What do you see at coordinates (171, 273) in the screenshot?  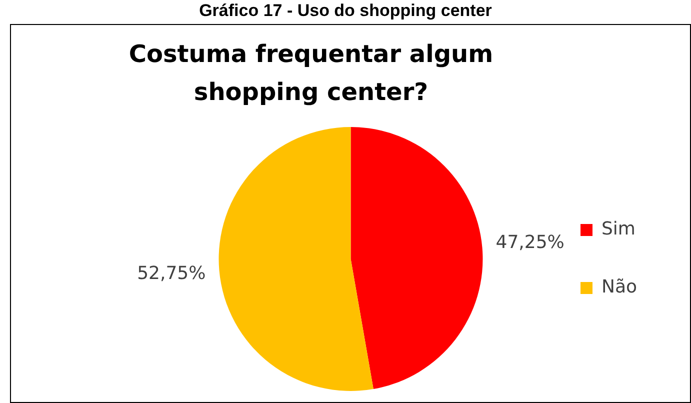 I see `data-label: 52,75%` at bounding box center [171, 273].